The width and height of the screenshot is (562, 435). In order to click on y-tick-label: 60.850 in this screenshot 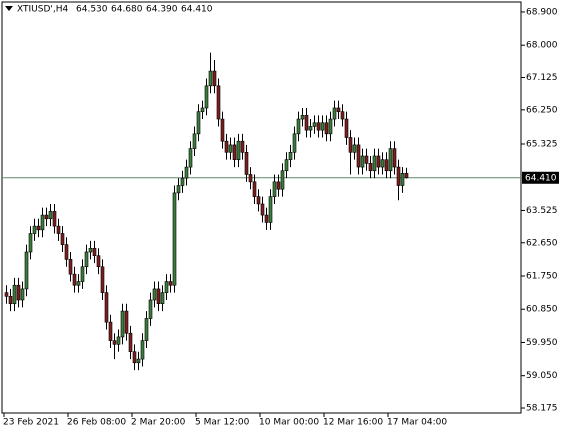, I will do `click(542, 310)`.